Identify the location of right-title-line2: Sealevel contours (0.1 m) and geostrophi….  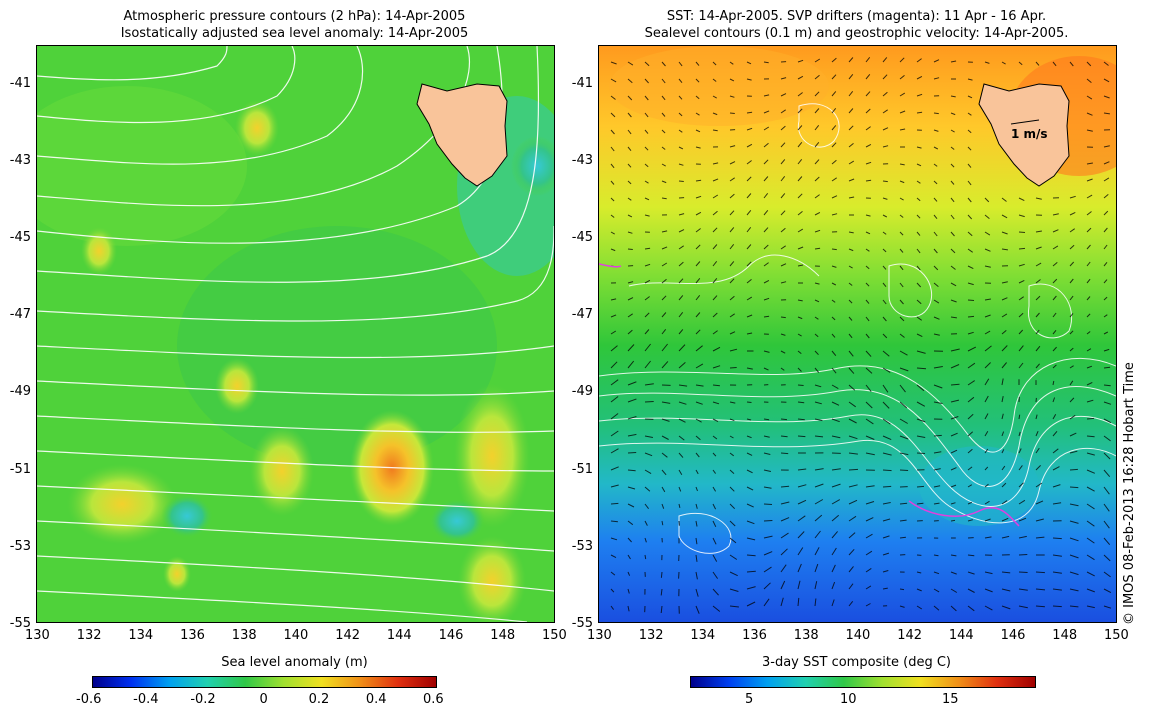
(856, 33).